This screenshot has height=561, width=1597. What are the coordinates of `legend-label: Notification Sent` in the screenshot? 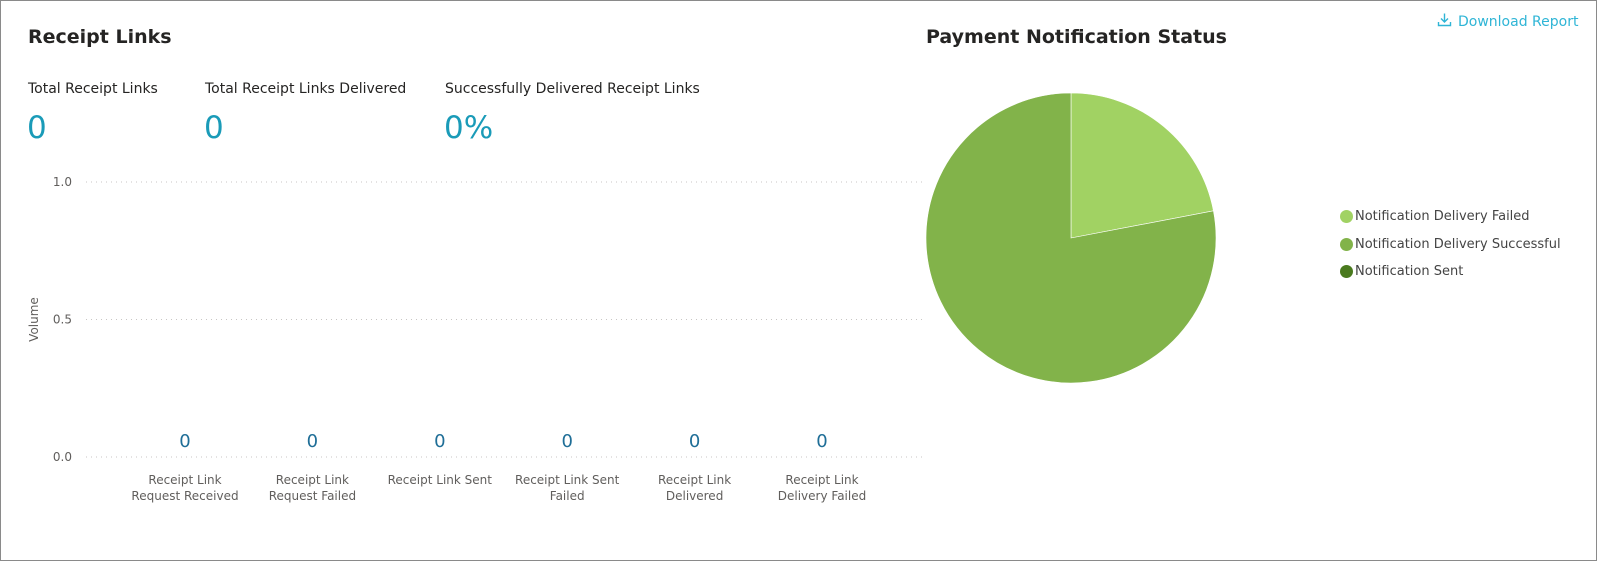 It's located at (1409, 272).